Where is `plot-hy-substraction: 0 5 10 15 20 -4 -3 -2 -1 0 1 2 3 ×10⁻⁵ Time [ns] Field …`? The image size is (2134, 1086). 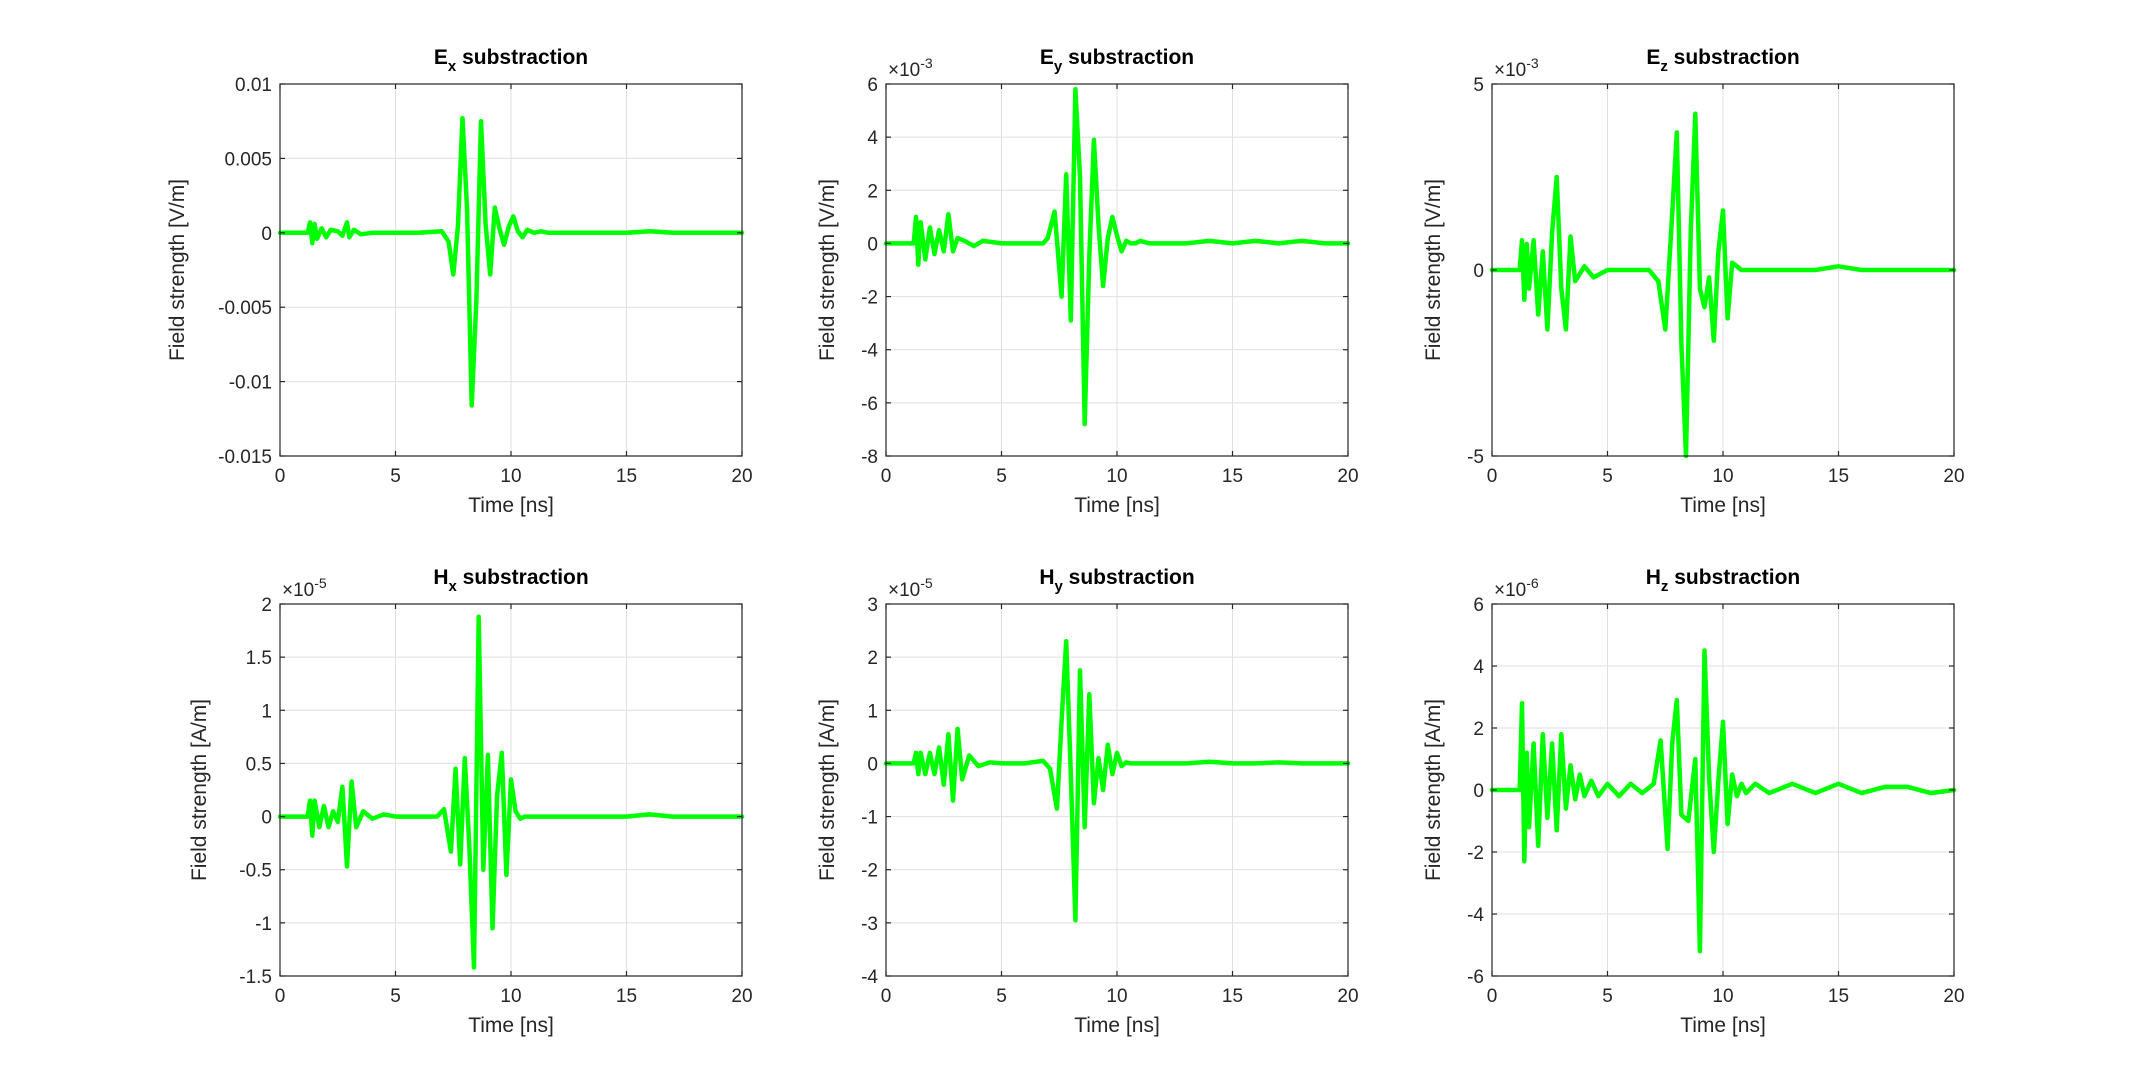
plot-hy-substraction: 0 5 10 15 20 -4 -3 -2 -1 0 1 2 3 ×10⁻⁵ Time [ns] Field … is located at coordinates (1087, 801).